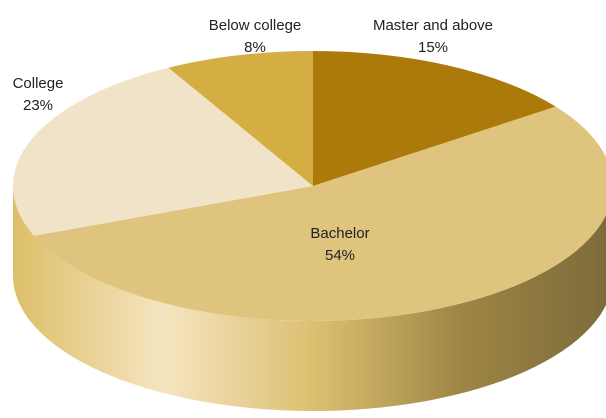  Describe the element at coordinates (339, 233) in the screenshot. I see `slice-label-bachelor: Bachelor` at that location.